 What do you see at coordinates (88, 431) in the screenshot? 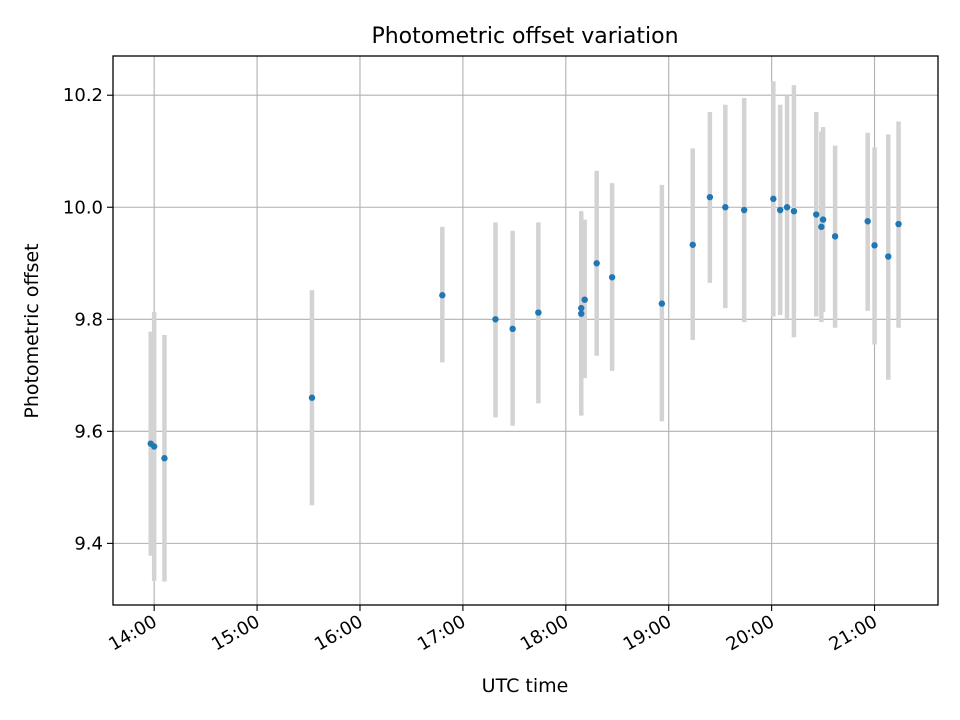
I see `y-tick-label: 9.6` at bounding box center [88, 431].